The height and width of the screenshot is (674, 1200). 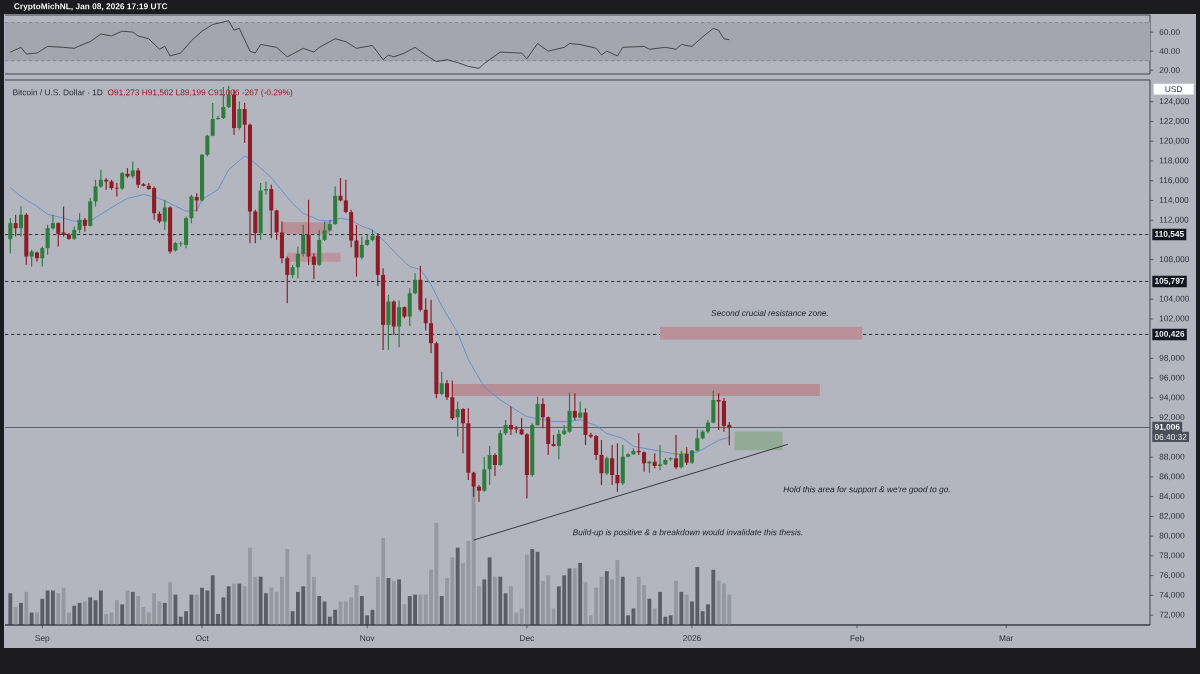 What do you see at coordinates (1006, 638) in the screenshot?
I see `x-tick-label: Mar` at bounding box center [1006, 638].